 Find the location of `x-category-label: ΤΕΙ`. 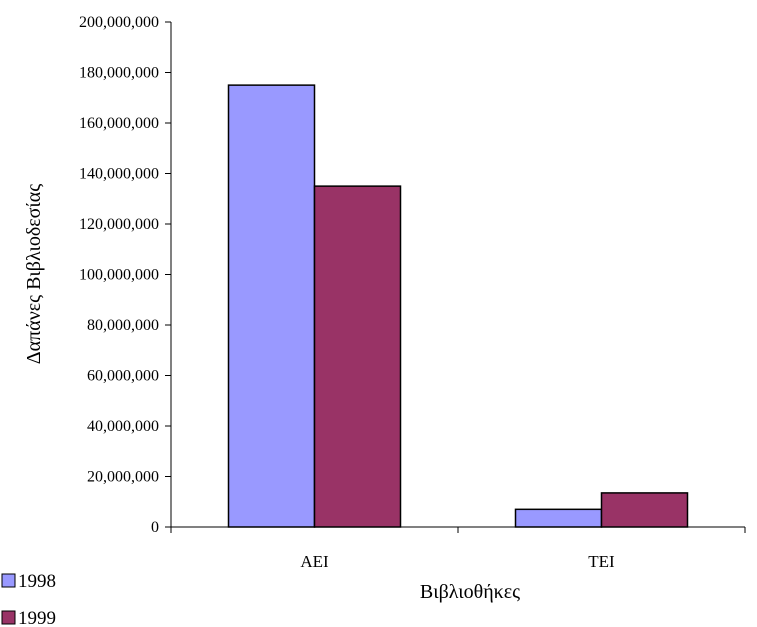

x-category-label: ΤΕΙ is located at coordinates (601, 561).